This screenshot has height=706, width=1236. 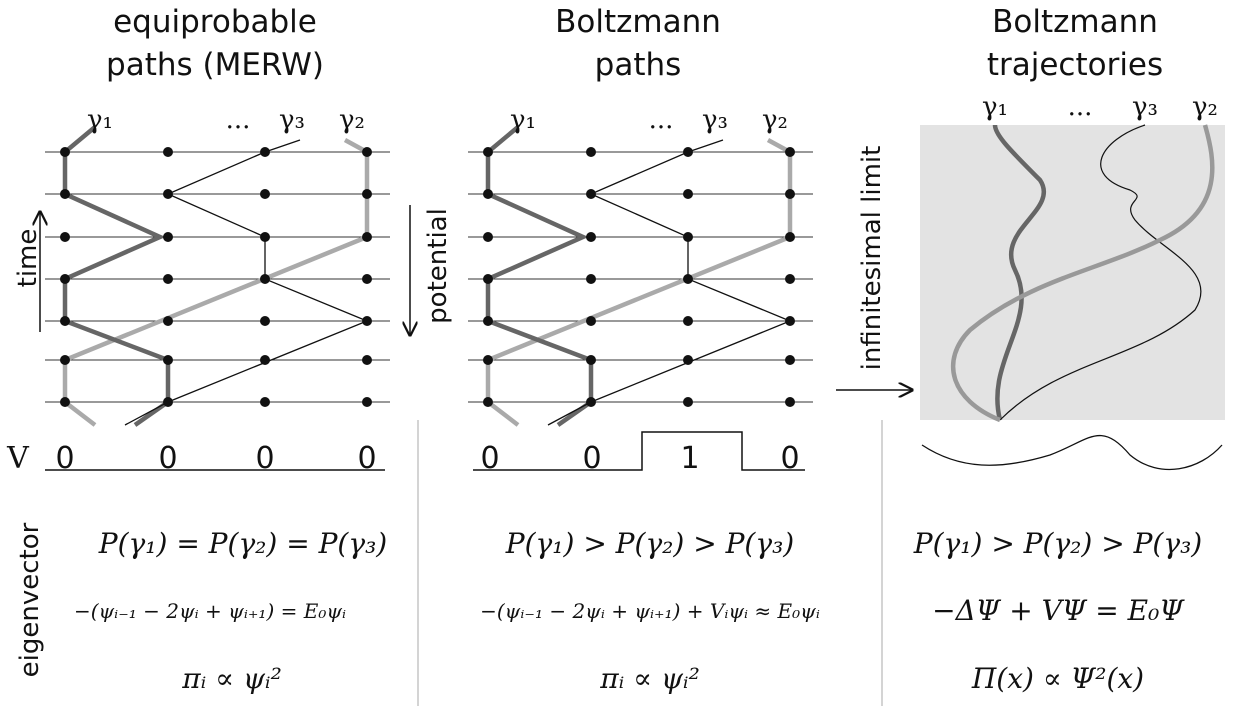 What do you see at coordinates (30, 599) in the screenshot?
I see `left-label: eigenvector` at bounding box center [30, 599].